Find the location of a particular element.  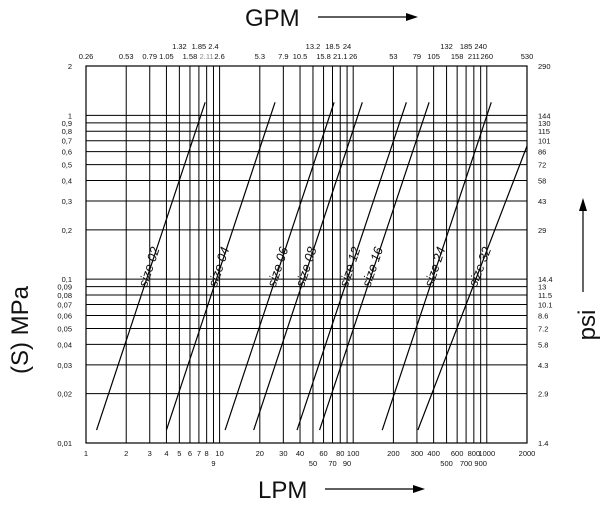

psi-tick-label-58: 58 is located at coordinates (542, 181).